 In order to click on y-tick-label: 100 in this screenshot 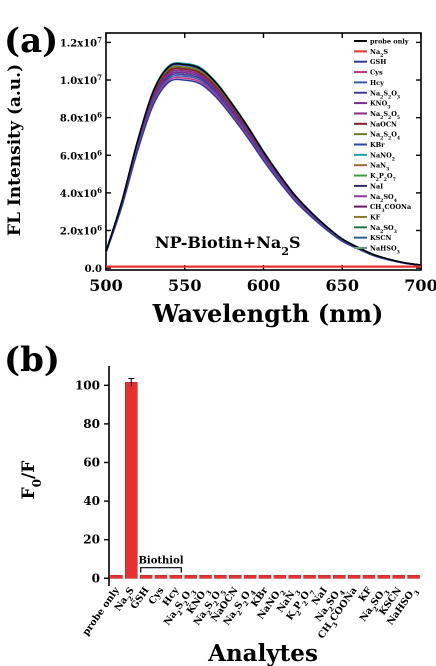, I will do `click(87, 385)`.